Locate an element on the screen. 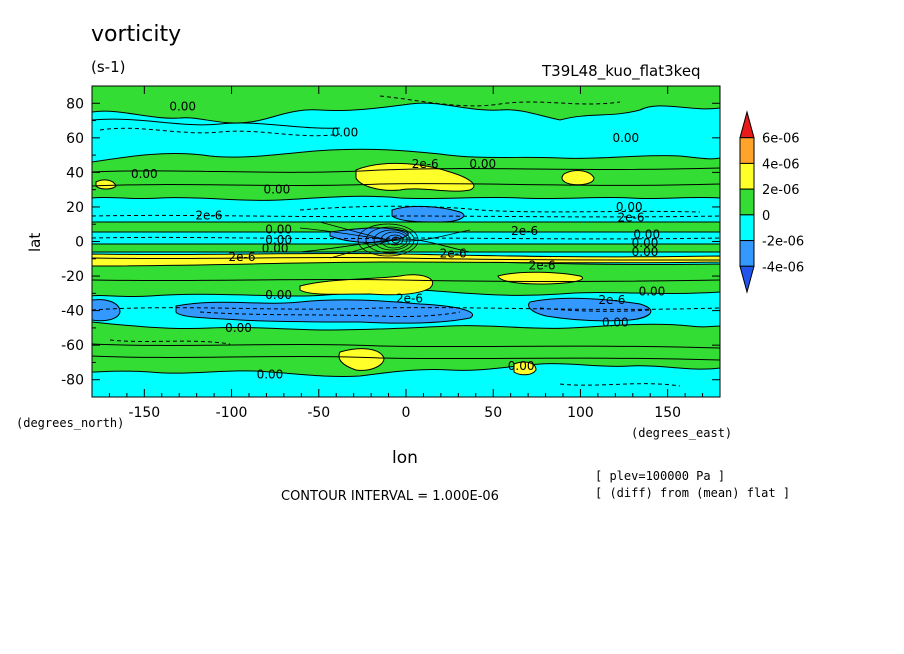  fill-positive-band-equator is located at coordinates (406, 248).